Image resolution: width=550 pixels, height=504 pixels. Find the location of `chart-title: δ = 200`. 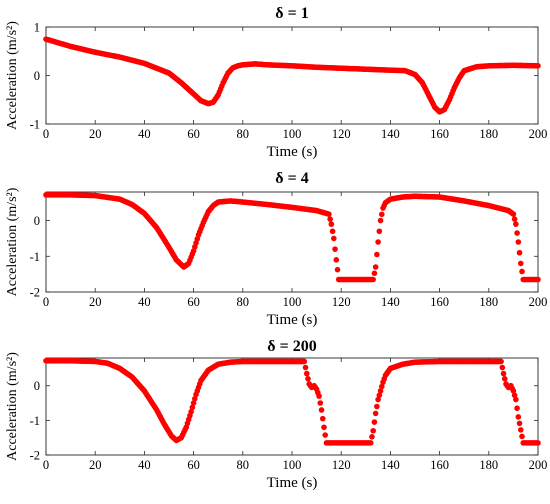

chart-title: δ = 200 is located at coordinates (291, 346).